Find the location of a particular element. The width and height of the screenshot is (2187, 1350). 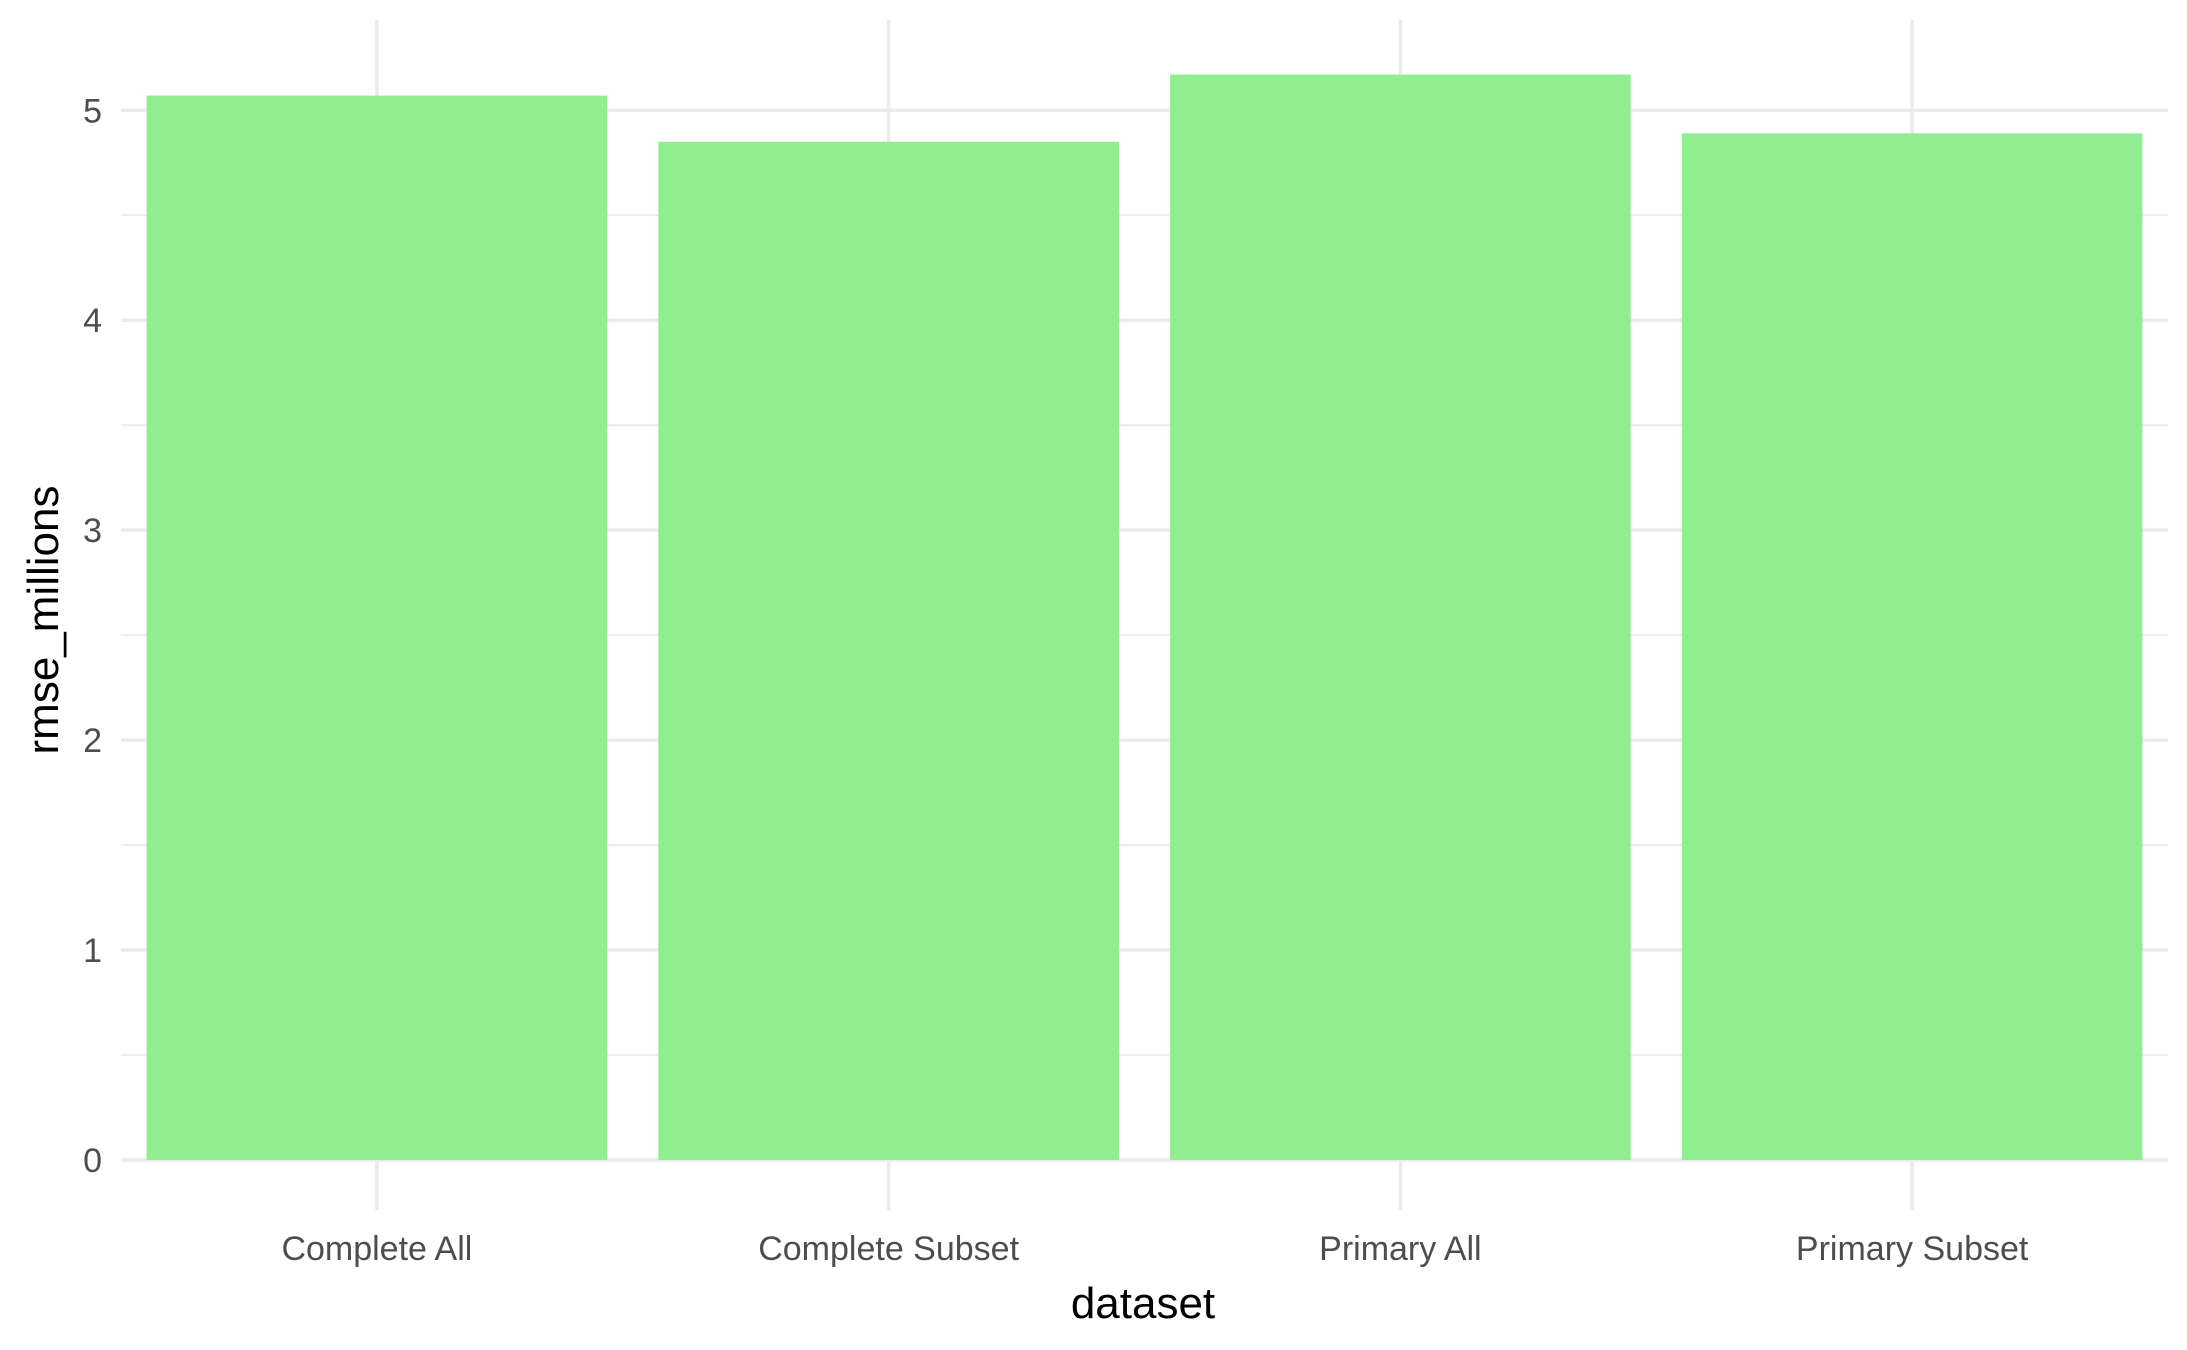

x-axis-title: dataset is located at coordinates (1143, 1303).